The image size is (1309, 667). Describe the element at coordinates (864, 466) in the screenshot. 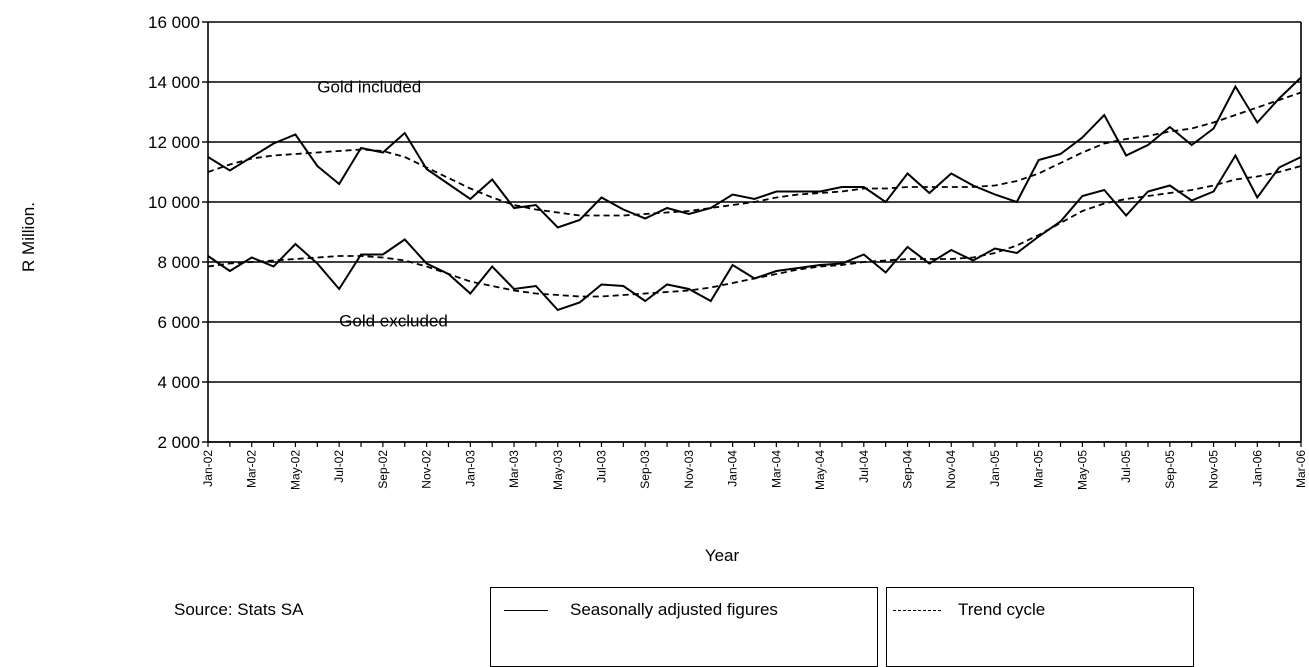

I see `x-tick-label: Jul-04` at that location.